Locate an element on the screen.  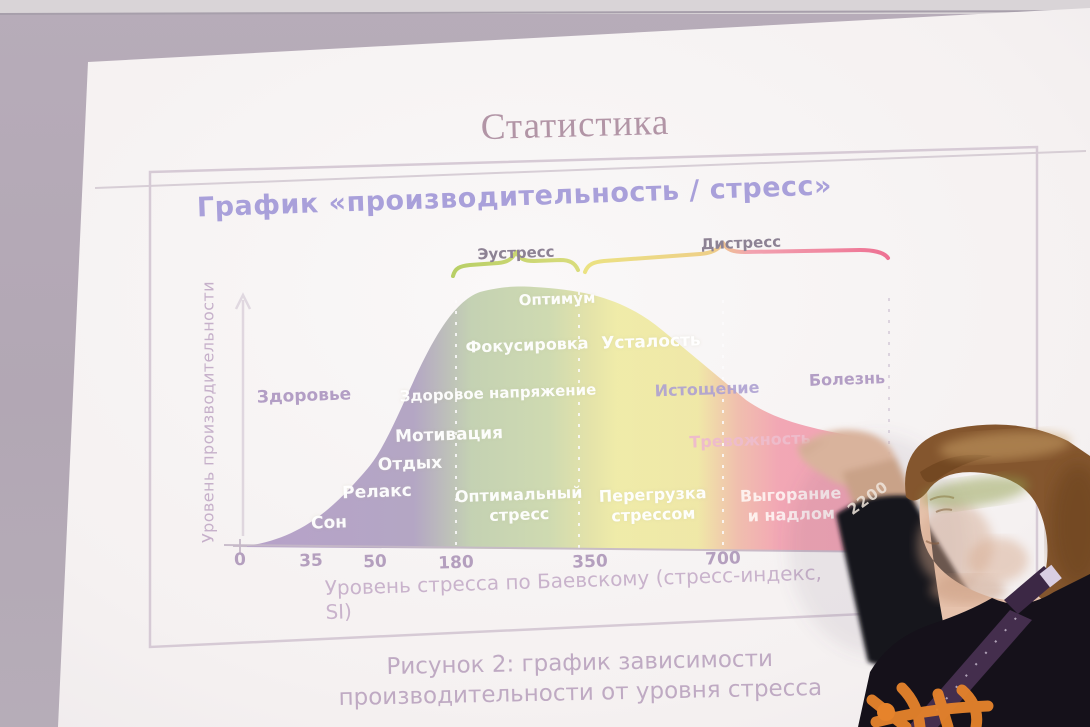
title-underline is located at coordinates (590, 169).